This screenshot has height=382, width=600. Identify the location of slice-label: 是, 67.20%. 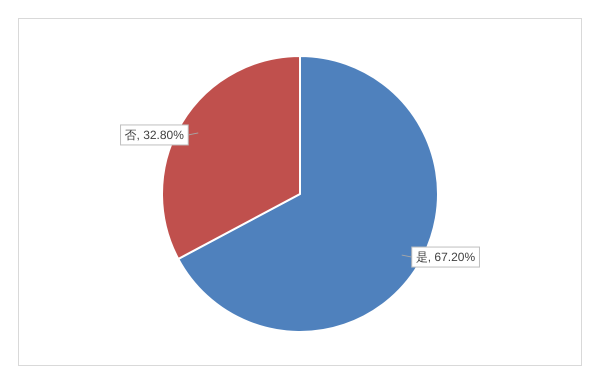
(446, 257).